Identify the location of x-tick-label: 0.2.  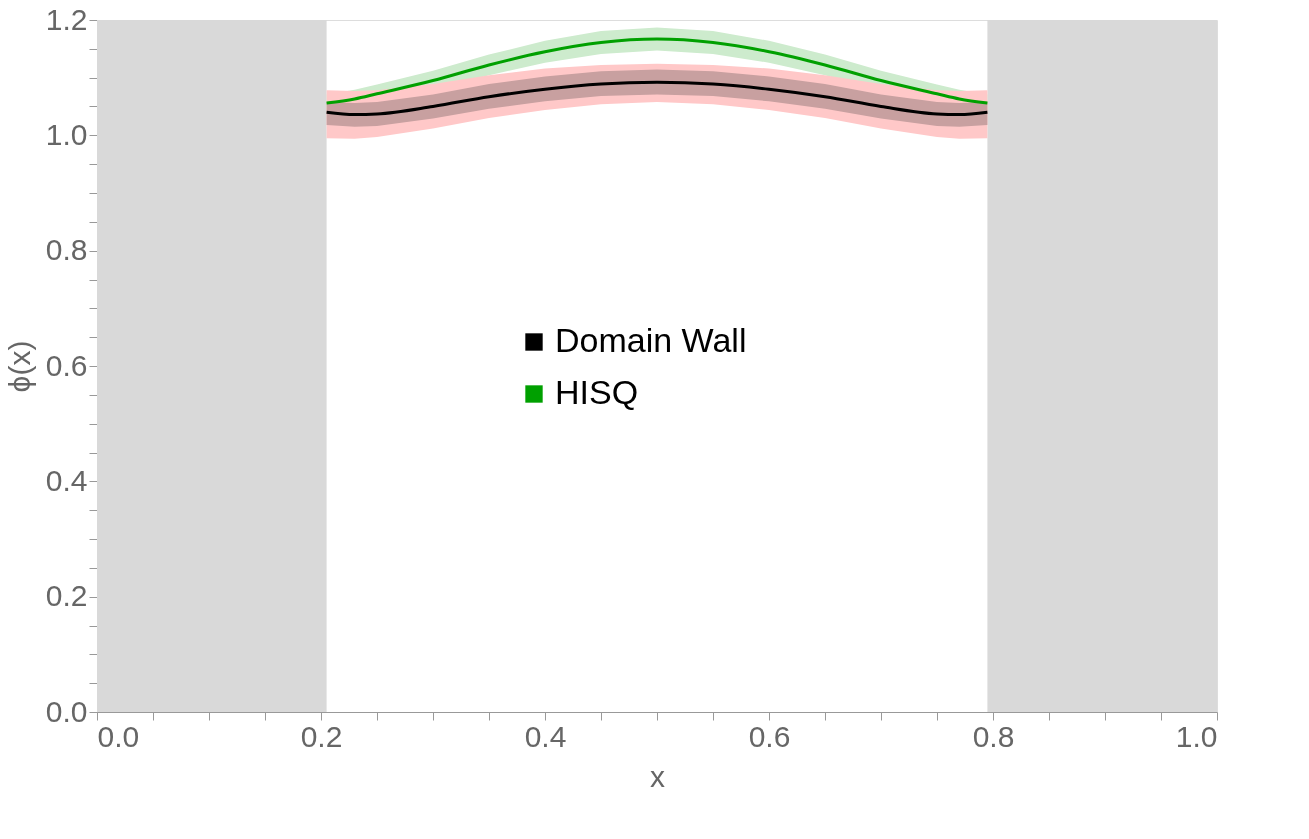
(321, 736).